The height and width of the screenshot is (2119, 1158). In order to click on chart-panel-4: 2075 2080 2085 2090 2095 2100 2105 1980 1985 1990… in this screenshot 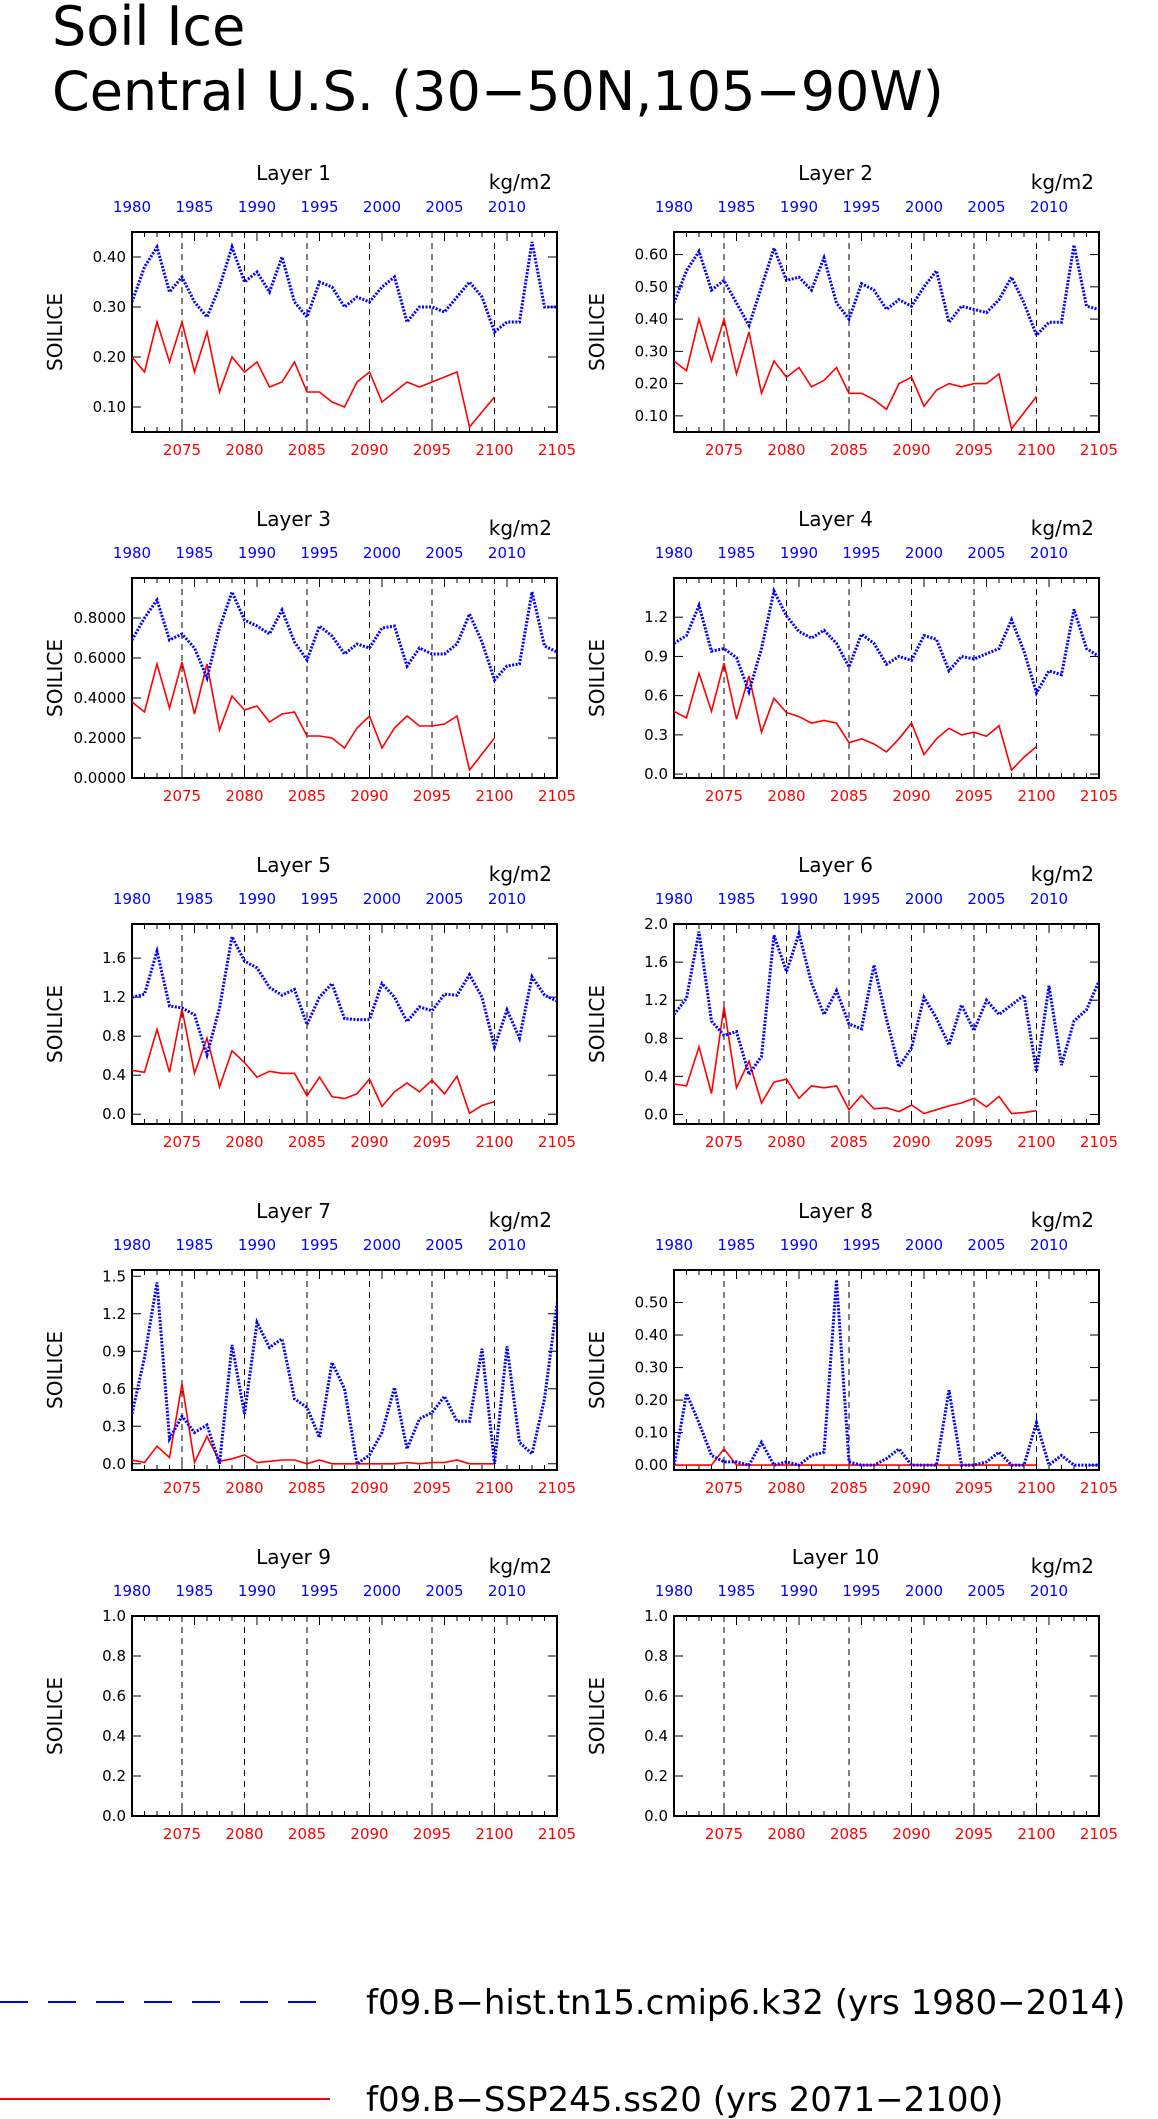, I will do `click(851, 656)`.